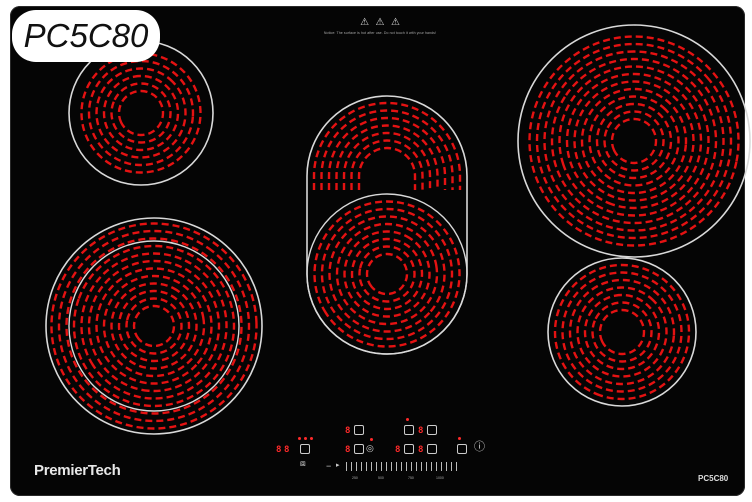 The image size is (752, 502). Describe the element at coordinates (479, 447) in the screenshot. I see `power-icon: ⓘ` at that location.